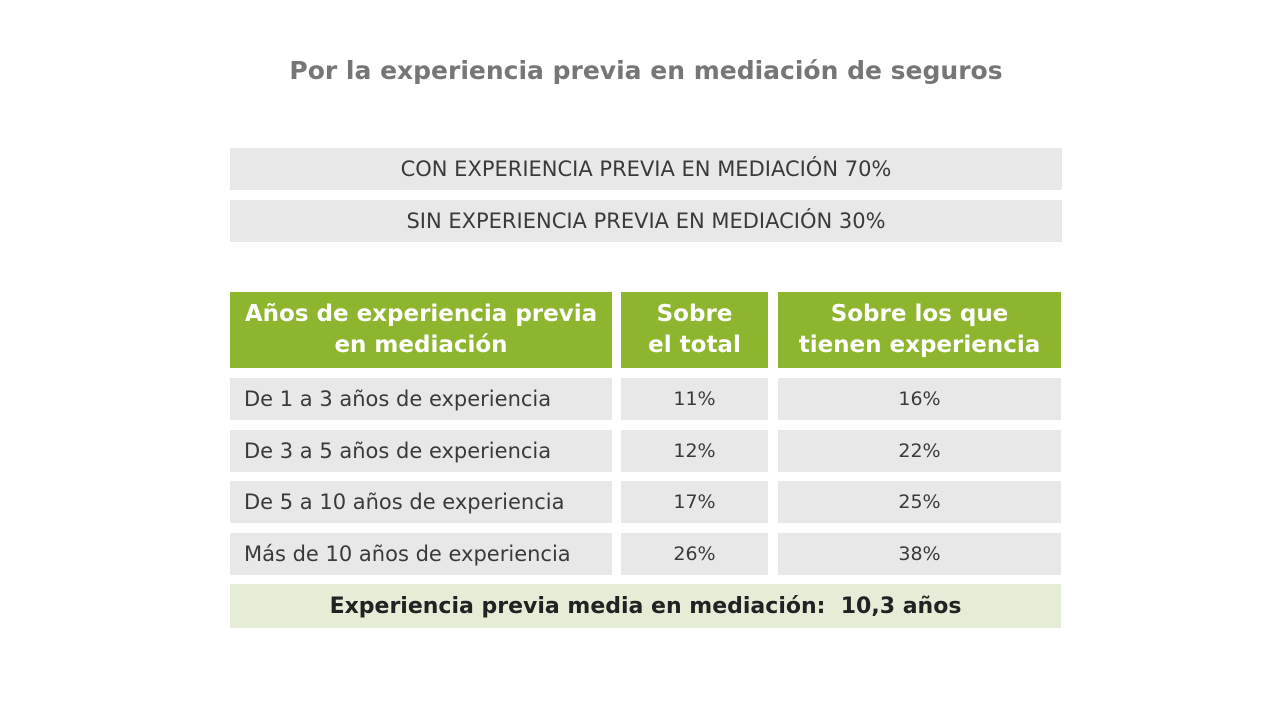 This screenshot has width=1280, height=720. What do you see at coordinates (694, 451) in the screenshot?
I see `row-total: 12%` at bounding box center [694, 451].